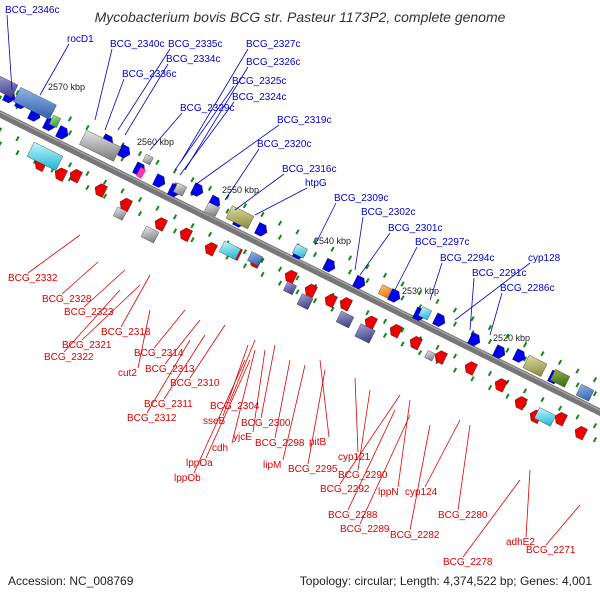 The height and width of the screenshot is (600, 600). What do you see at coordinates (313, 469) in the screenshot?
I see `reverse-gene-label: BCG_2295` at bounding box center [313, 469].